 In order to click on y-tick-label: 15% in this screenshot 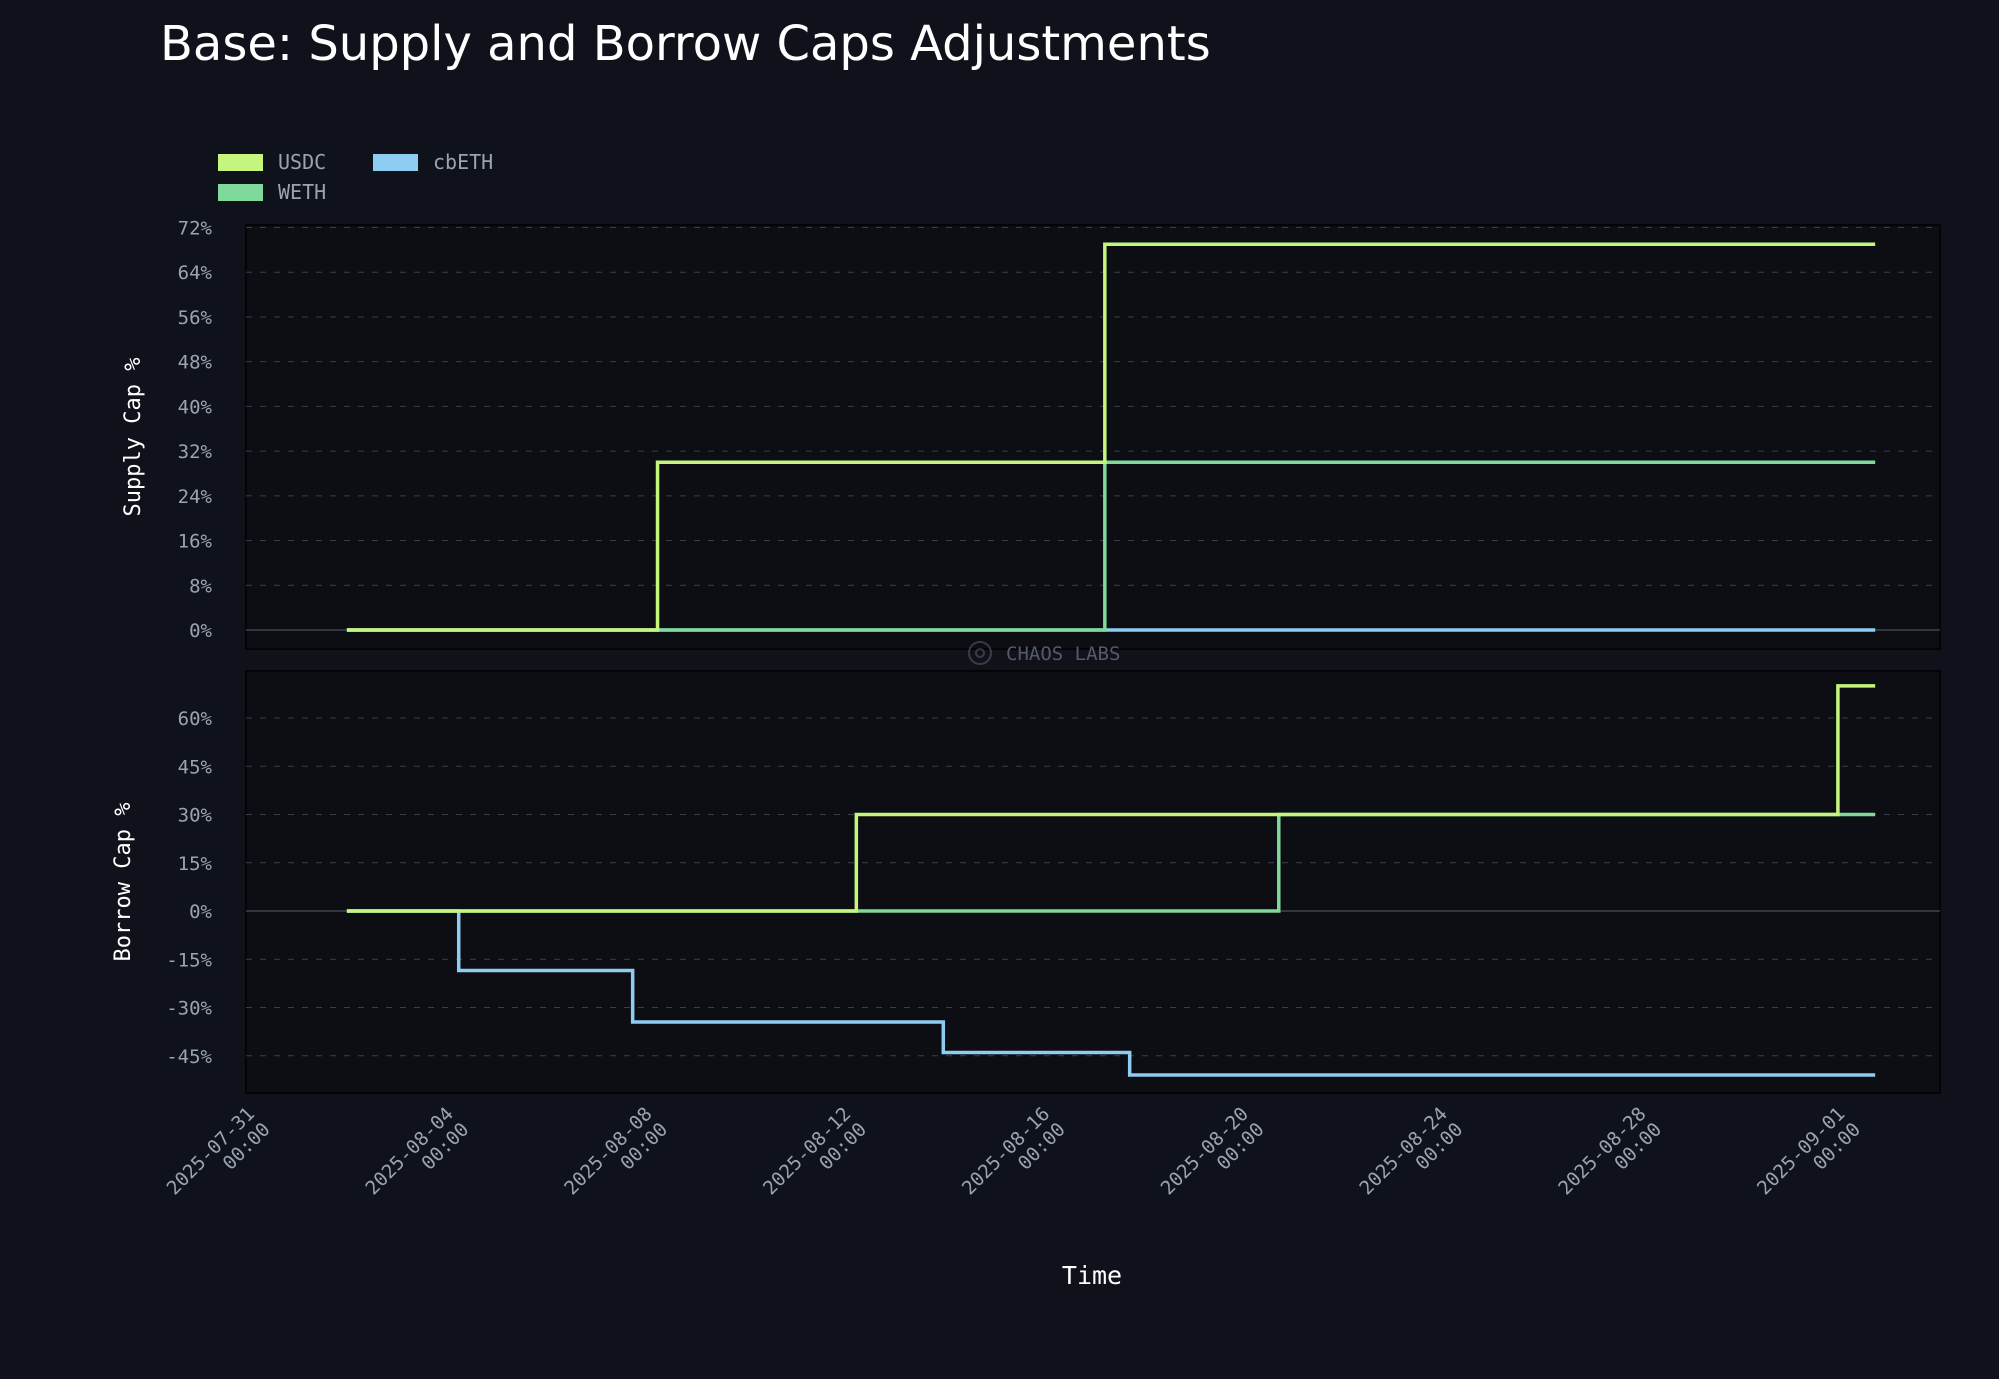, I will do `click(195, 864)`.